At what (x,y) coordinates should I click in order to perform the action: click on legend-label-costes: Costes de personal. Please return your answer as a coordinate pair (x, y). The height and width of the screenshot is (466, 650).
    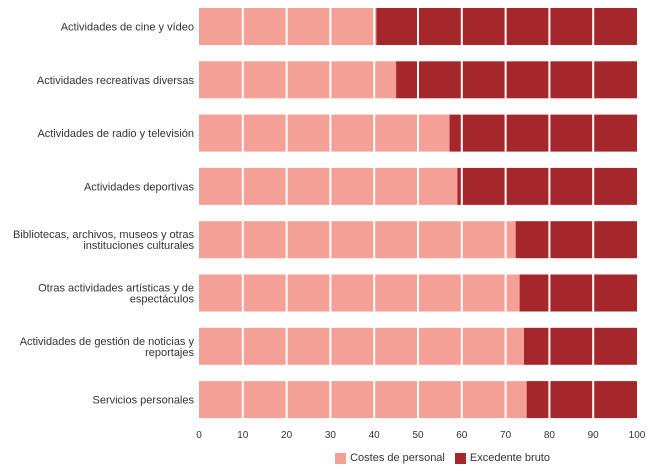
    Looking at the image, I should click on (397, 458).